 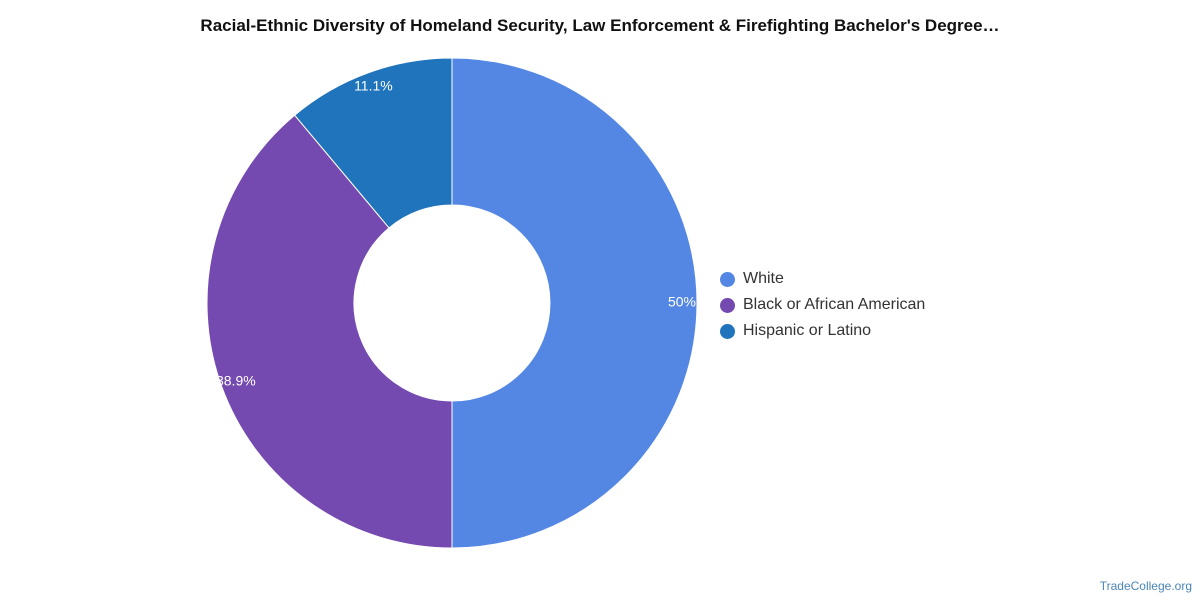 What do you see at coordinates (1145, 586) in the screenshot?
I see `source-credit: TradeCollege.org` at bounding box center [1145, 586].